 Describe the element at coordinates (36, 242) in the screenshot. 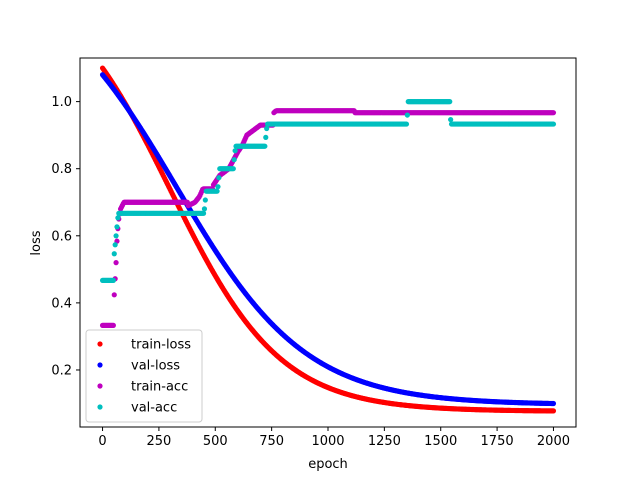

I see `y-axis-label: loss` at that location.